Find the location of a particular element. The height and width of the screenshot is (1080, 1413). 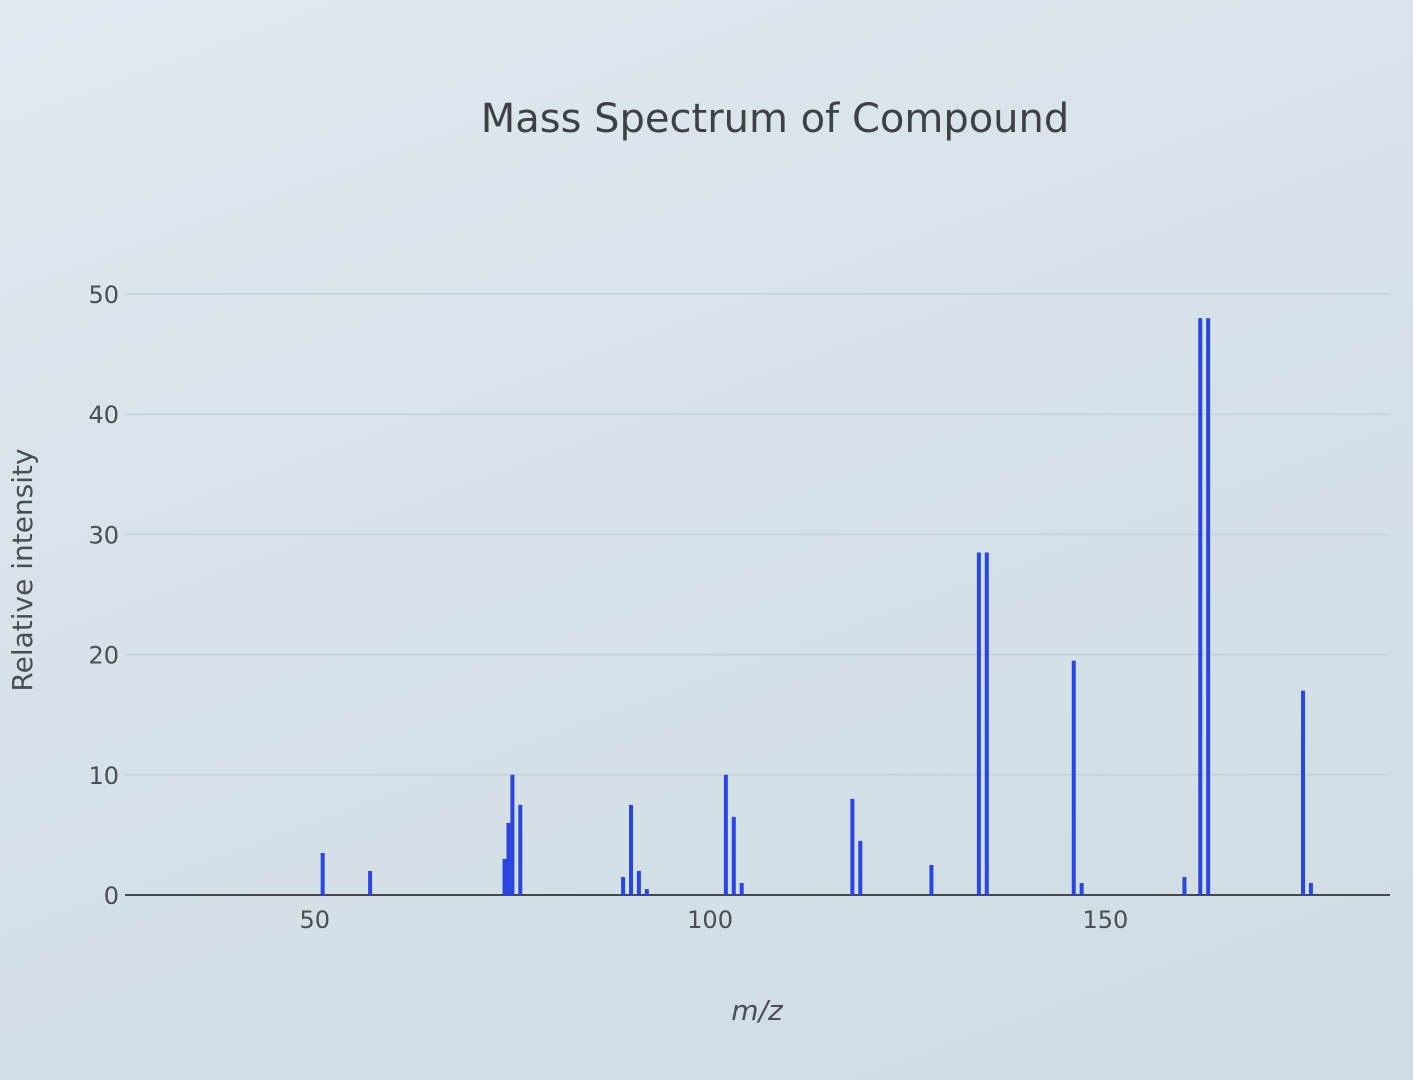

y-tick-label: 10 is located at coordinates (103, 776).